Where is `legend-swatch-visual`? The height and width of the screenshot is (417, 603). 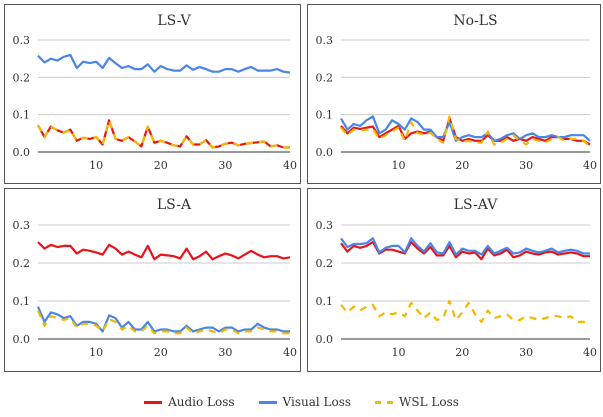 legend-swatch-visual is located at coordinates (267, 402).